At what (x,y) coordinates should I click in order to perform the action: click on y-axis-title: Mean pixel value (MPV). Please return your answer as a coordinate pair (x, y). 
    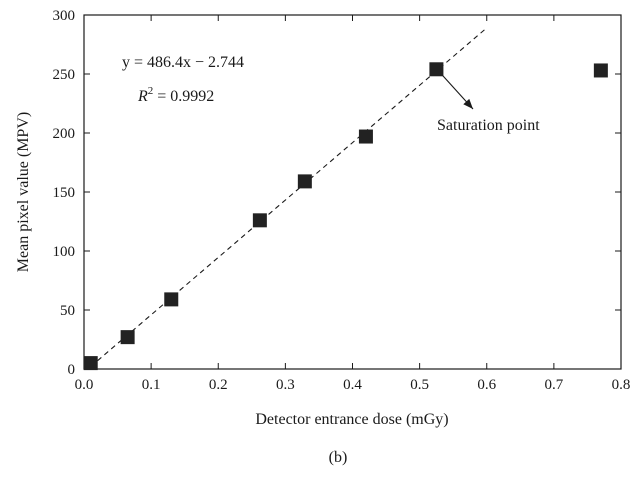
    Looking at the image, I should click on (23, 192).